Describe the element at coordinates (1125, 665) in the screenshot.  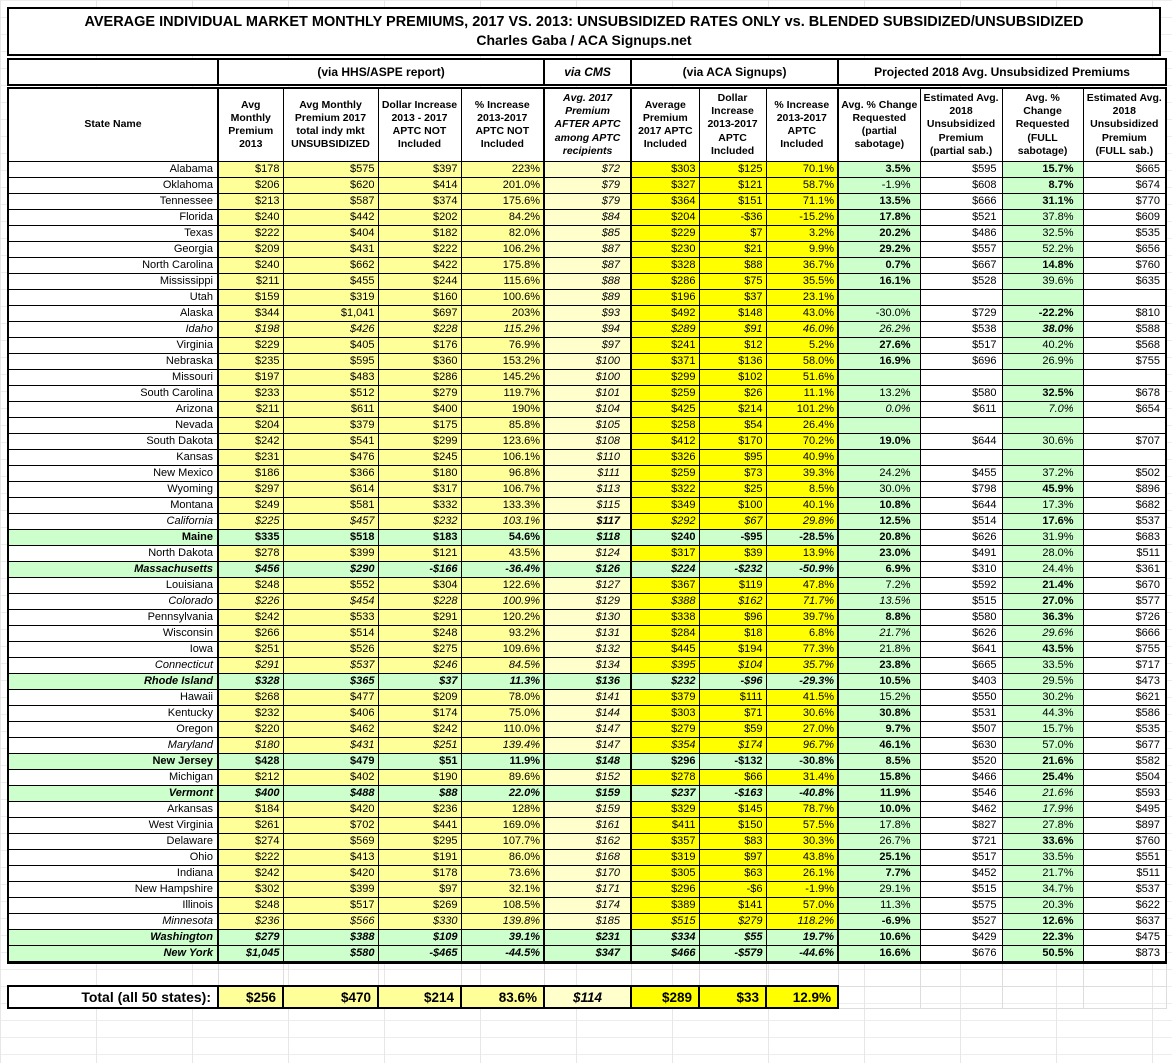
I see `value-cell: $717` at that location.